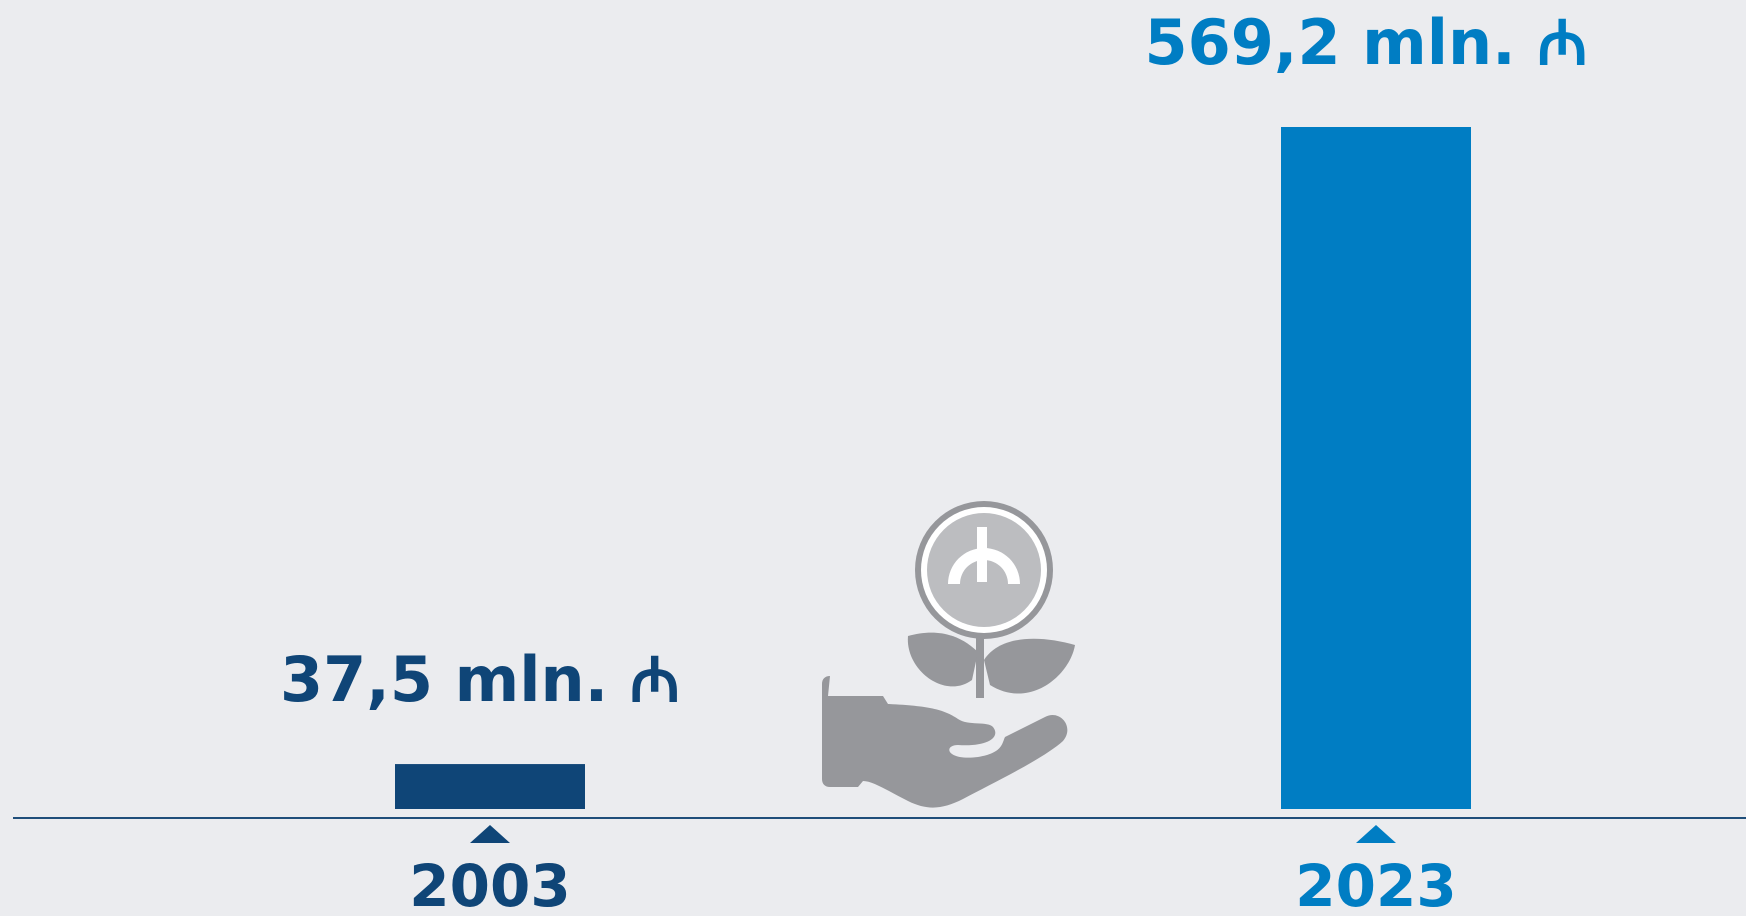 The width and height of the screenshot is (1746, 916). I want to click on x-tick-label: 2023, so click(1375, 884).